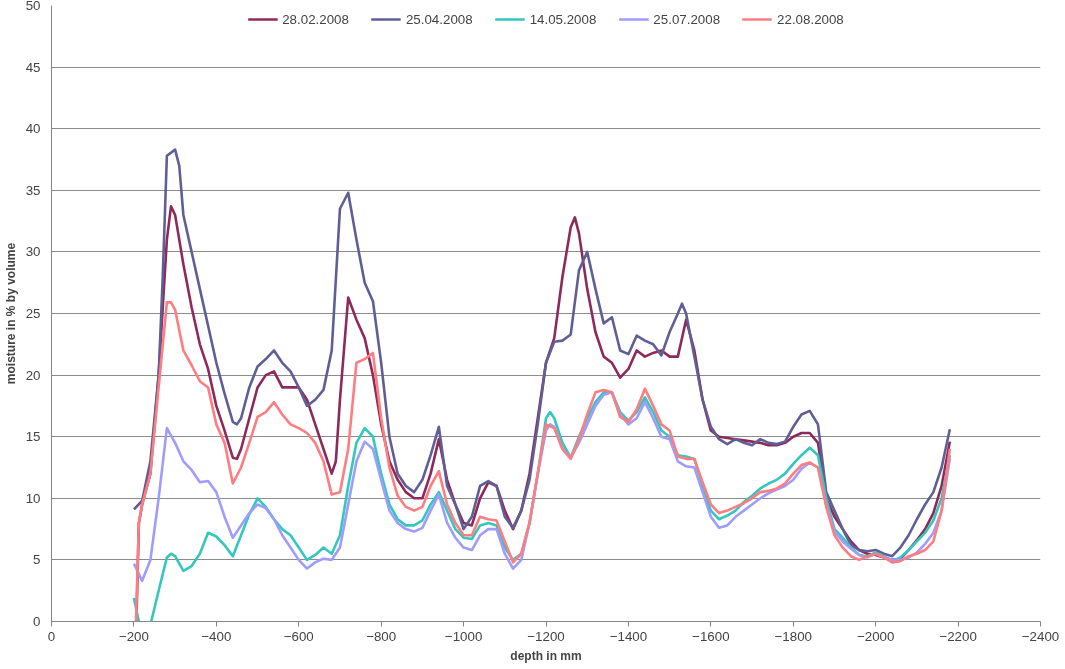 This screenshot has height=669, width=1065. I want to click on x-tick-label: −600, so click(298, 636).